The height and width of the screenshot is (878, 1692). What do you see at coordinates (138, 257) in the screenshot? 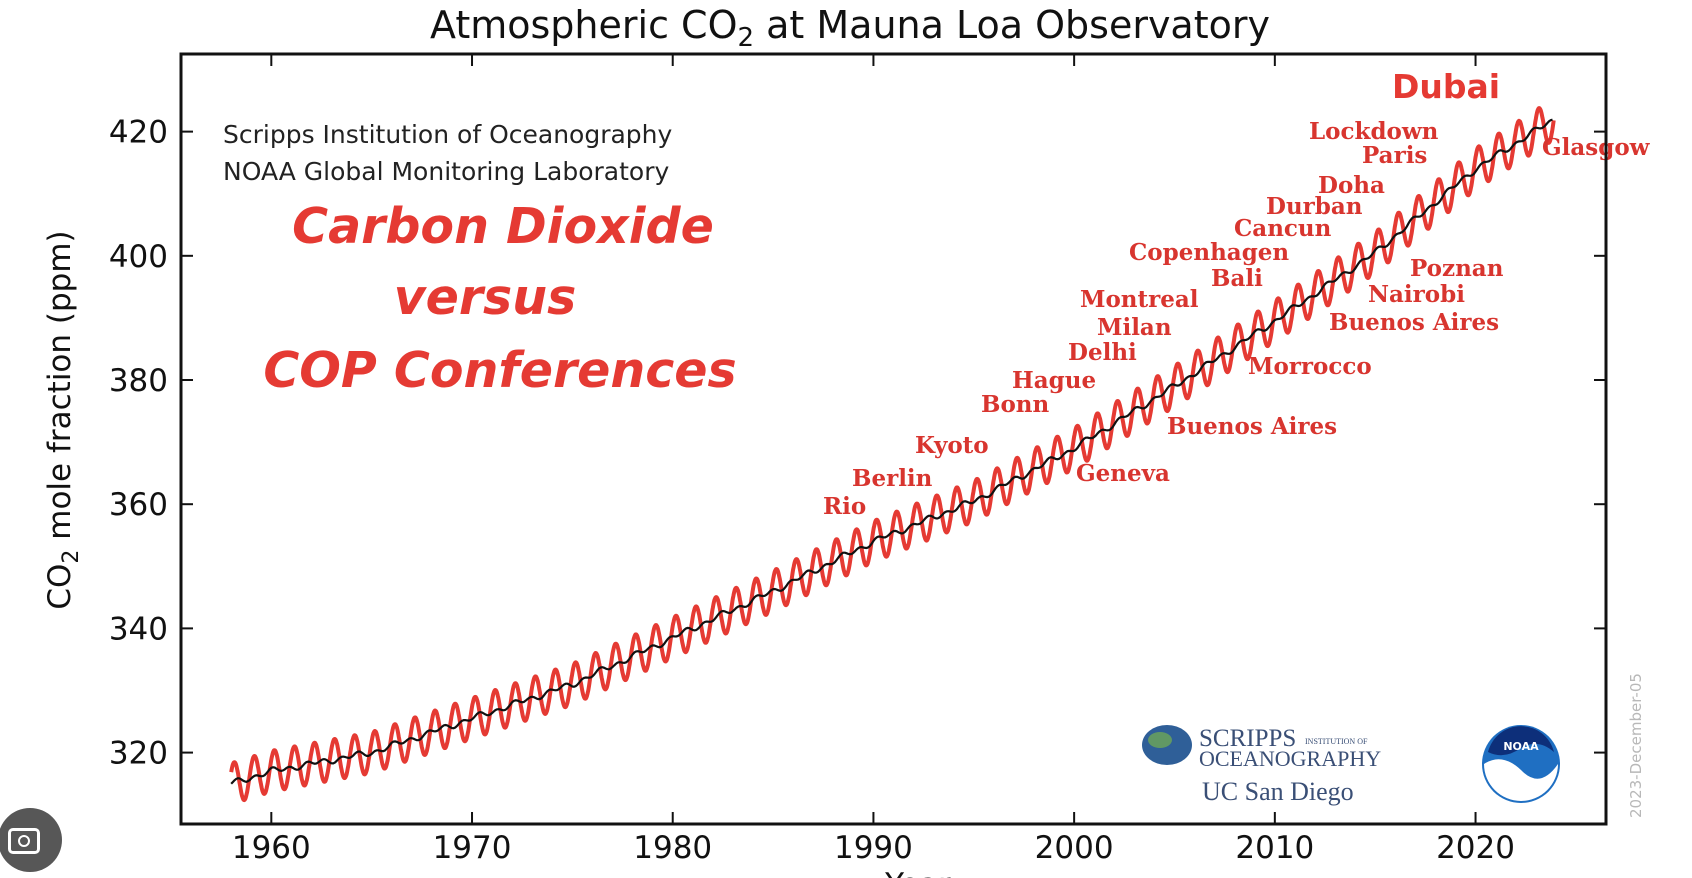
I see `y-tick-label: 400` at bounding box center [138, 257].